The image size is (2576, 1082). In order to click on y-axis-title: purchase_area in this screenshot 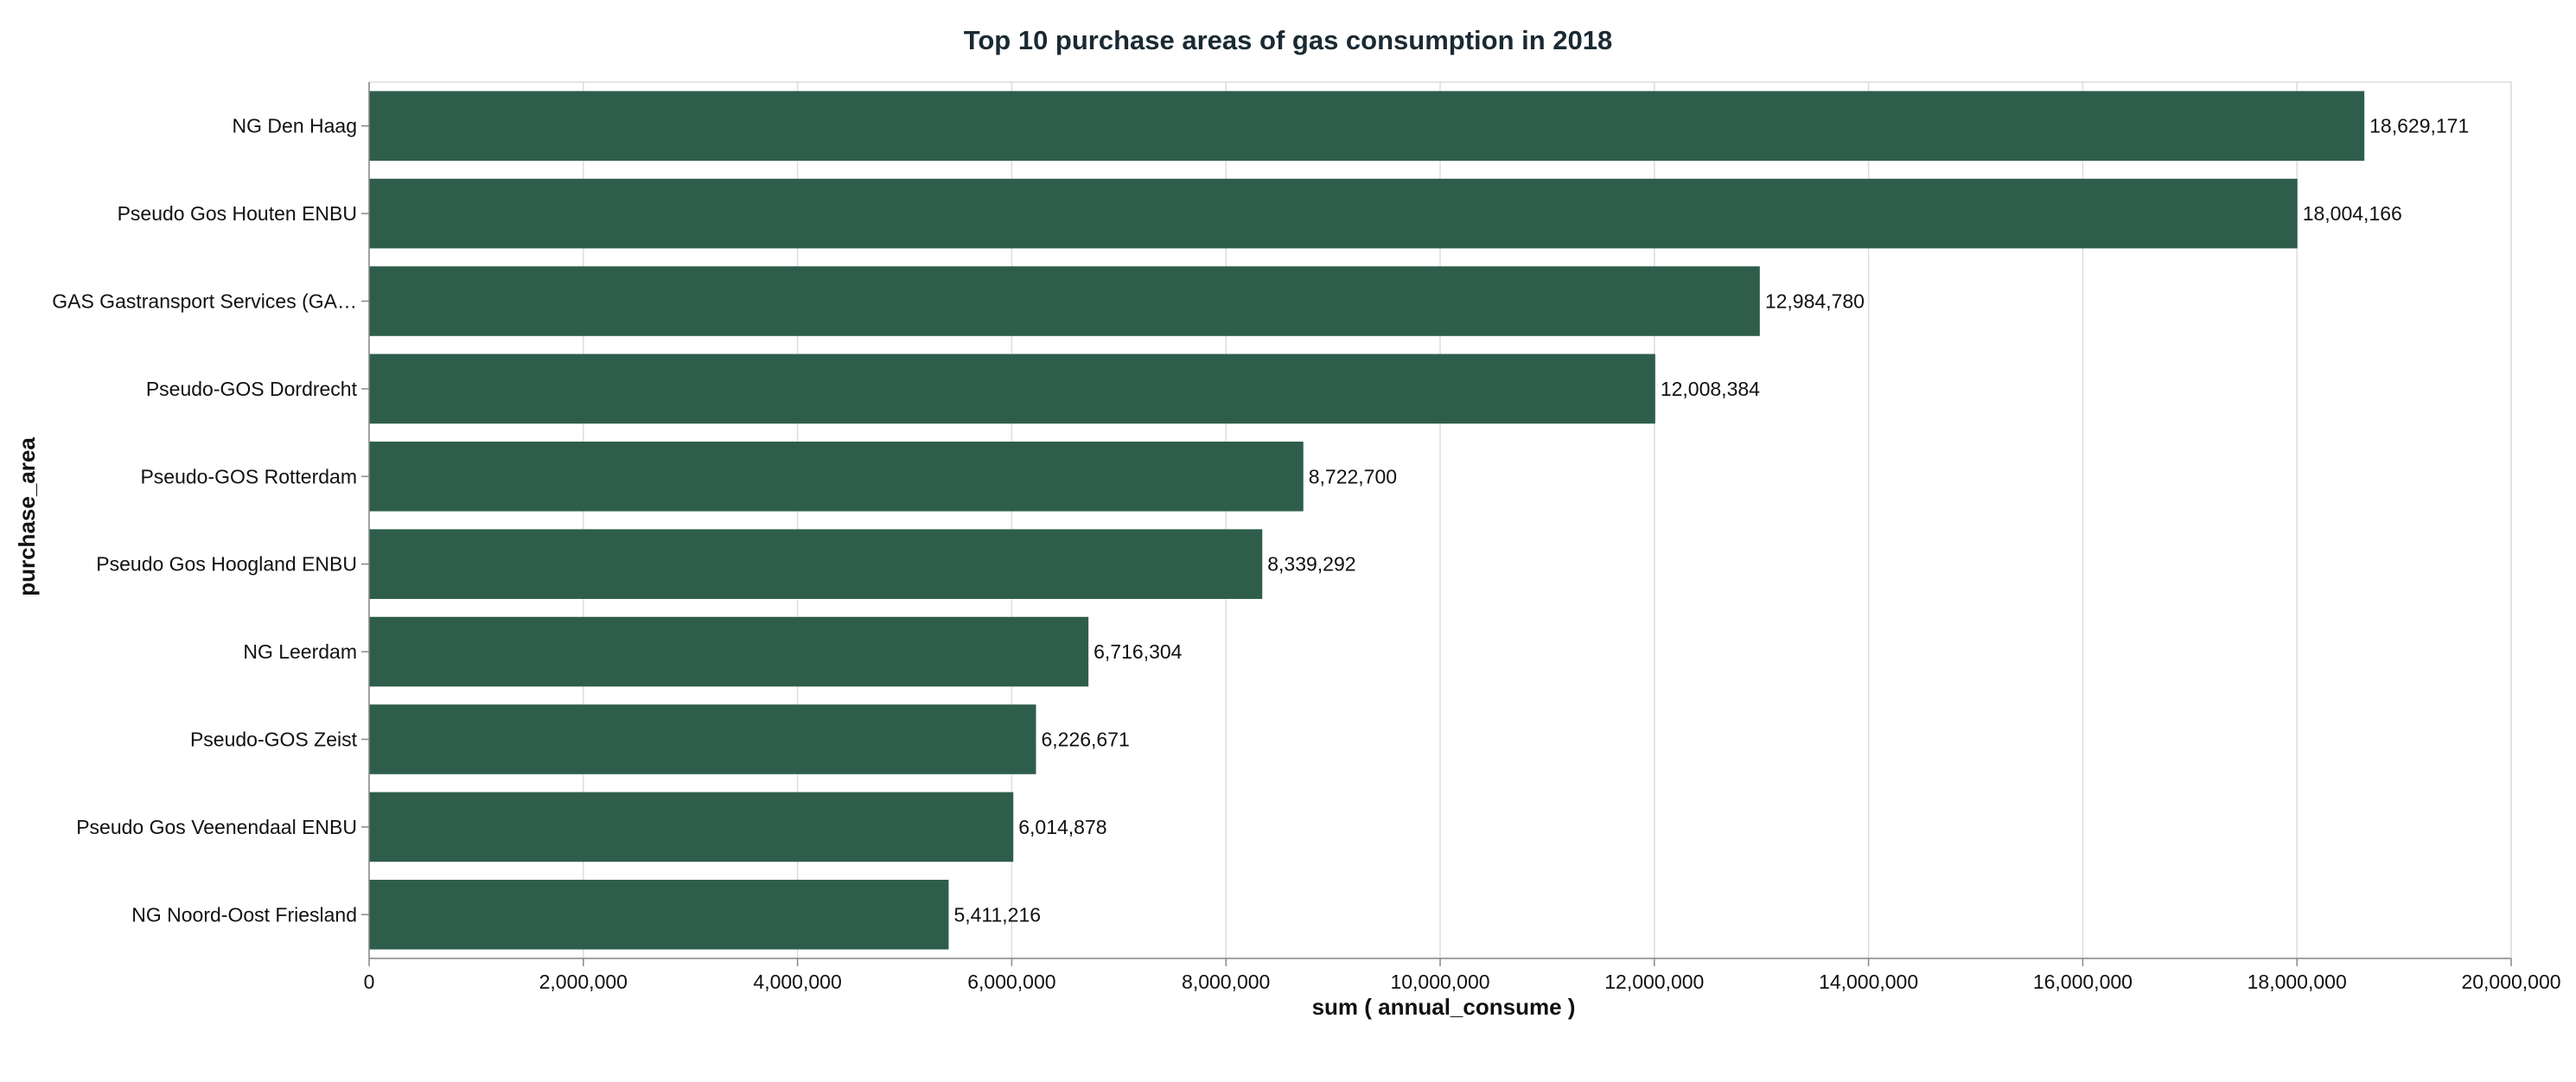, I will do `click(27, 516)`.